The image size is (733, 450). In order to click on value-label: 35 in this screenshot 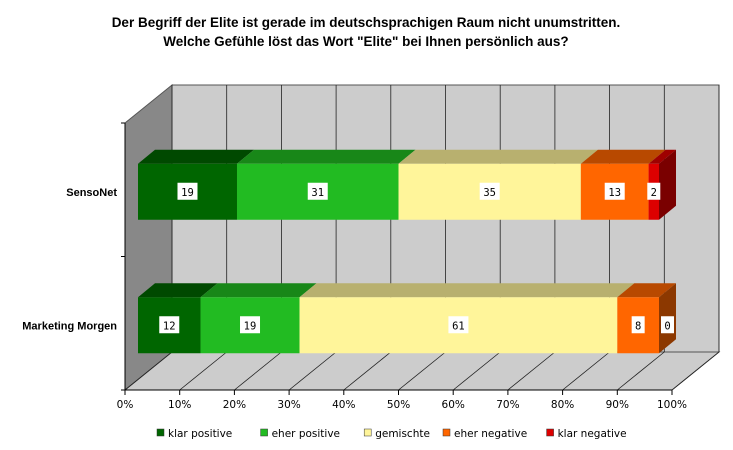, I will do `click(489, 193)`.